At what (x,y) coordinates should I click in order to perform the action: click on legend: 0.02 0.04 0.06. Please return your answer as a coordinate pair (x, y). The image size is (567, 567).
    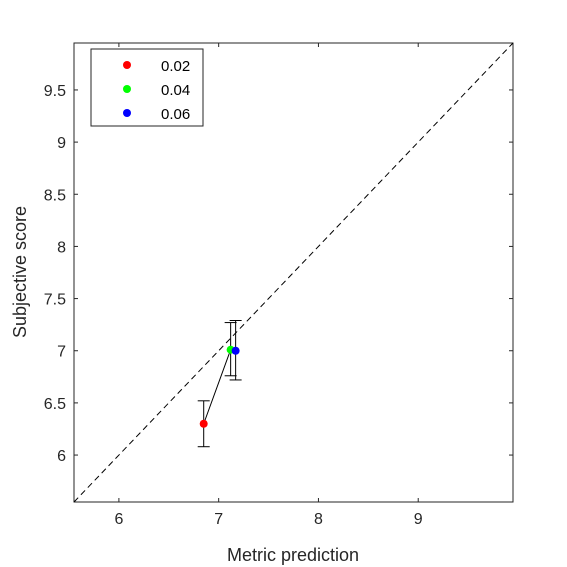
    Looking at the image, I should click on (147, 87).